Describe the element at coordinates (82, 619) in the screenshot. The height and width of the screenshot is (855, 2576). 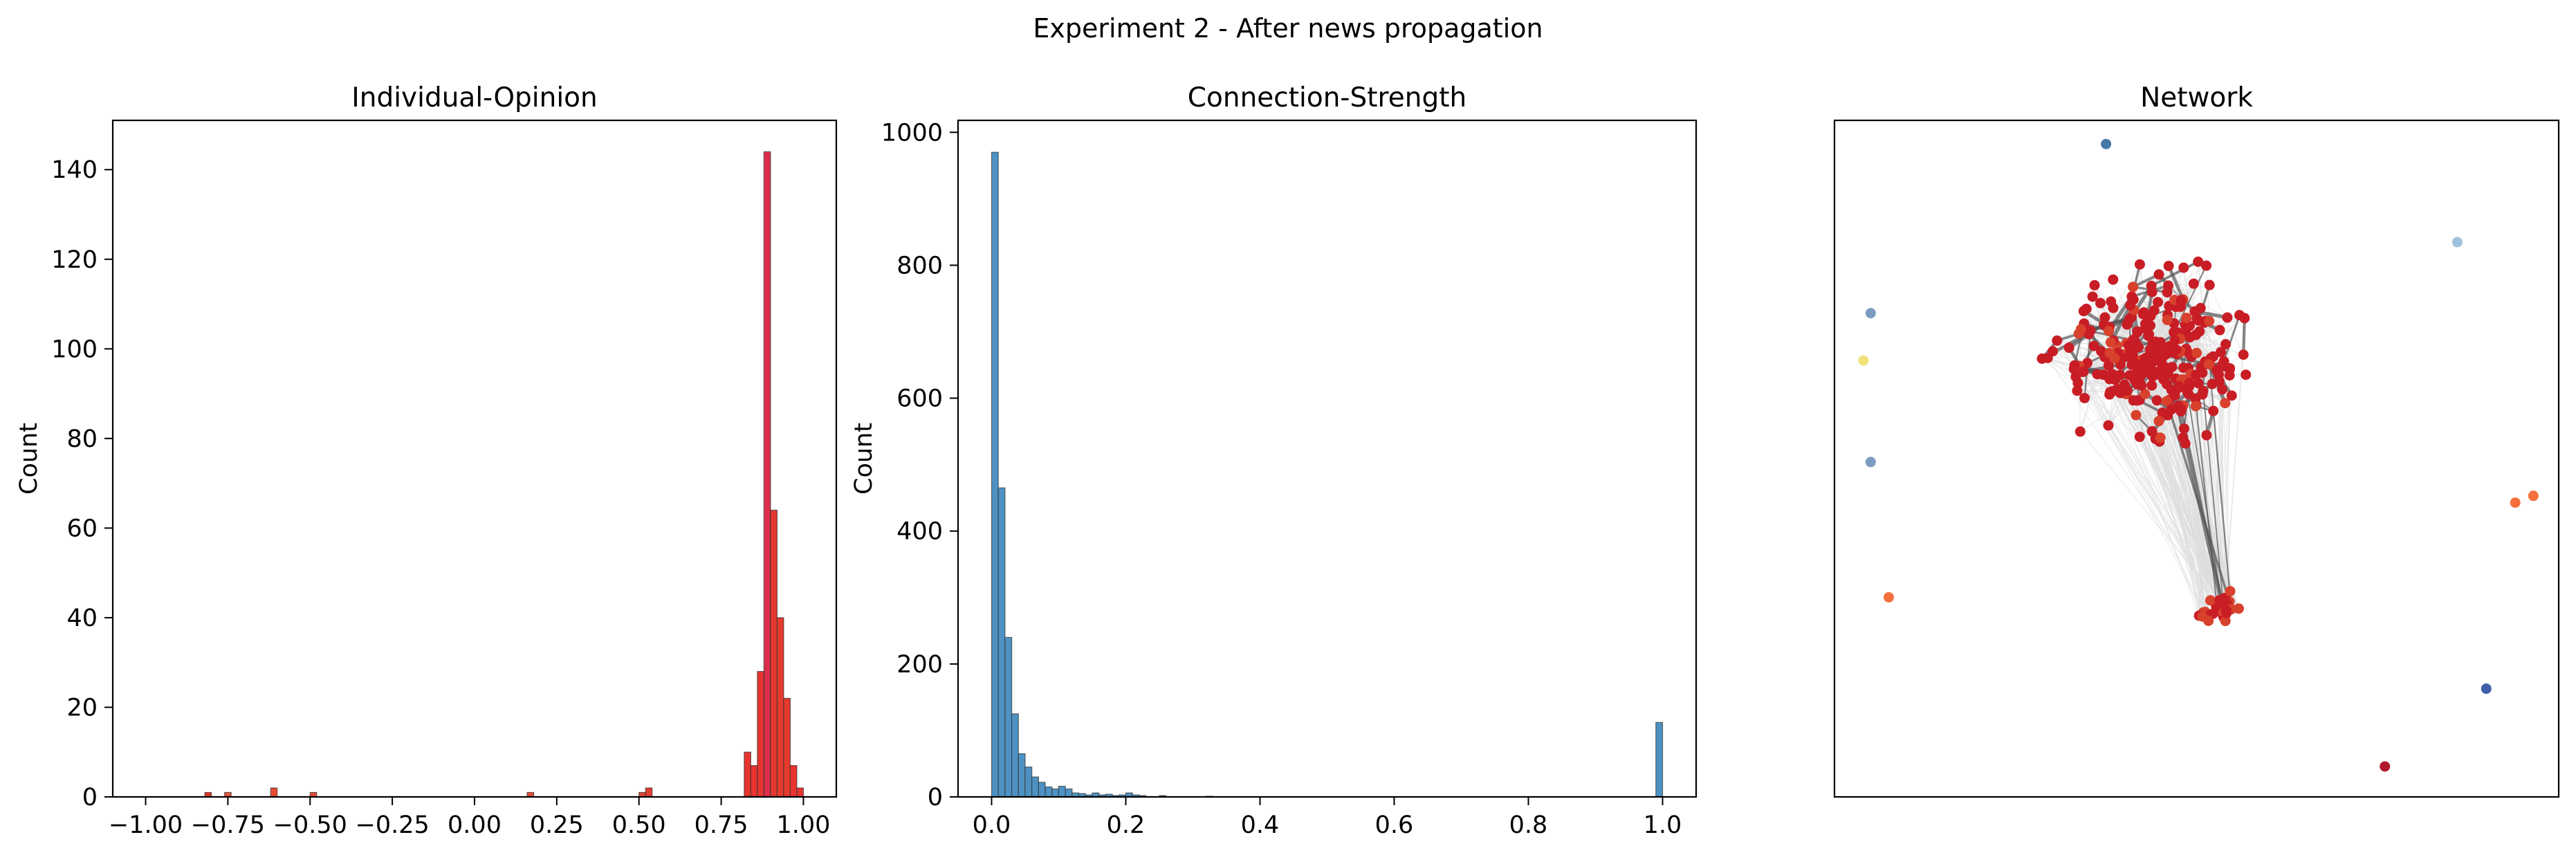
I see `y-tick-label: 40` at that location.